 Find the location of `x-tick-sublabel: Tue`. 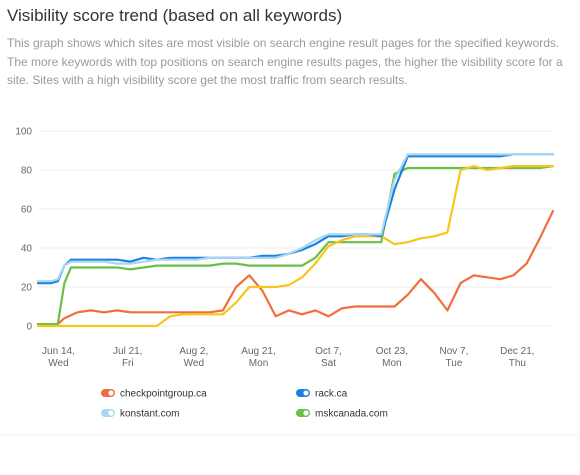

x-tick-sublabel: Tue is located at coordinates (454, 363).